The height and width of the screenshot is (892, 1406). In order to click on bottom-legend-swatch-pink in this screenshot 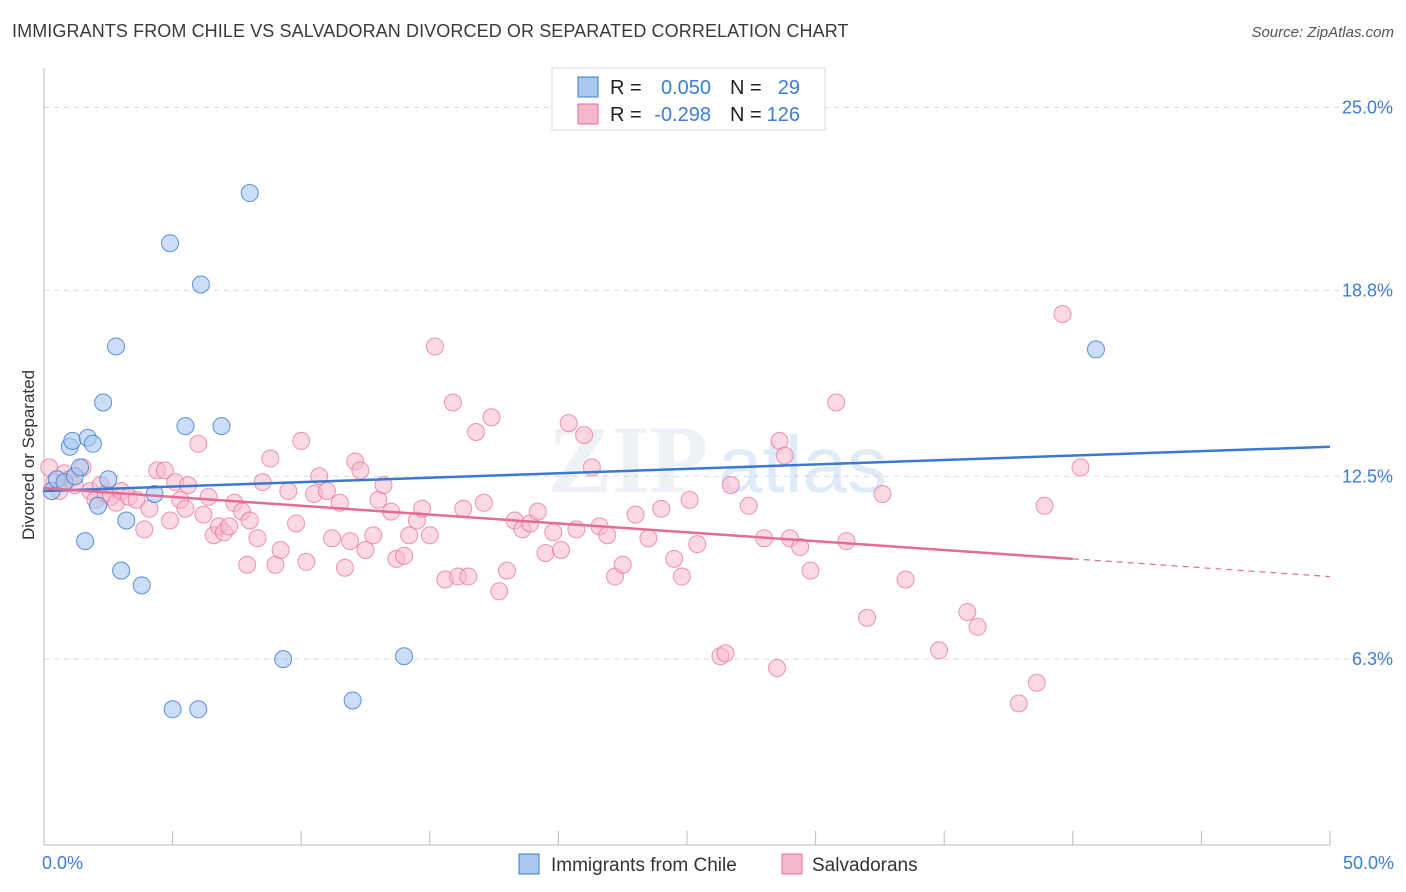, I will do `click(792, 864)`.